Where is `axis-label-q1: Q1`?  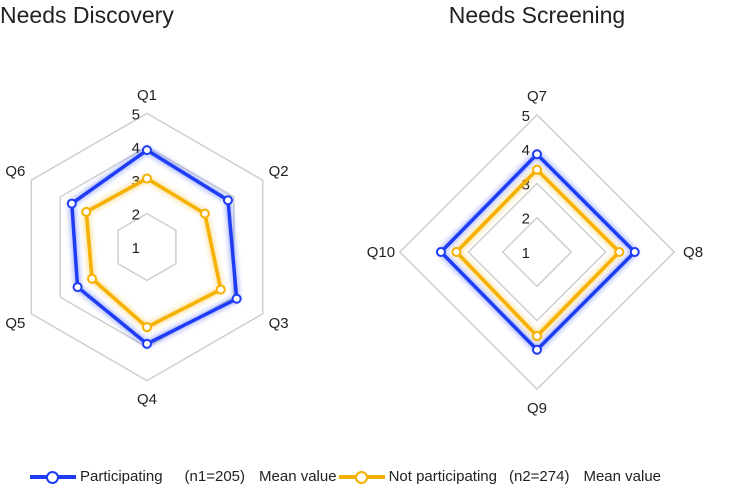
axis-label-q1: Q1 is located at coordinates (147, 95).